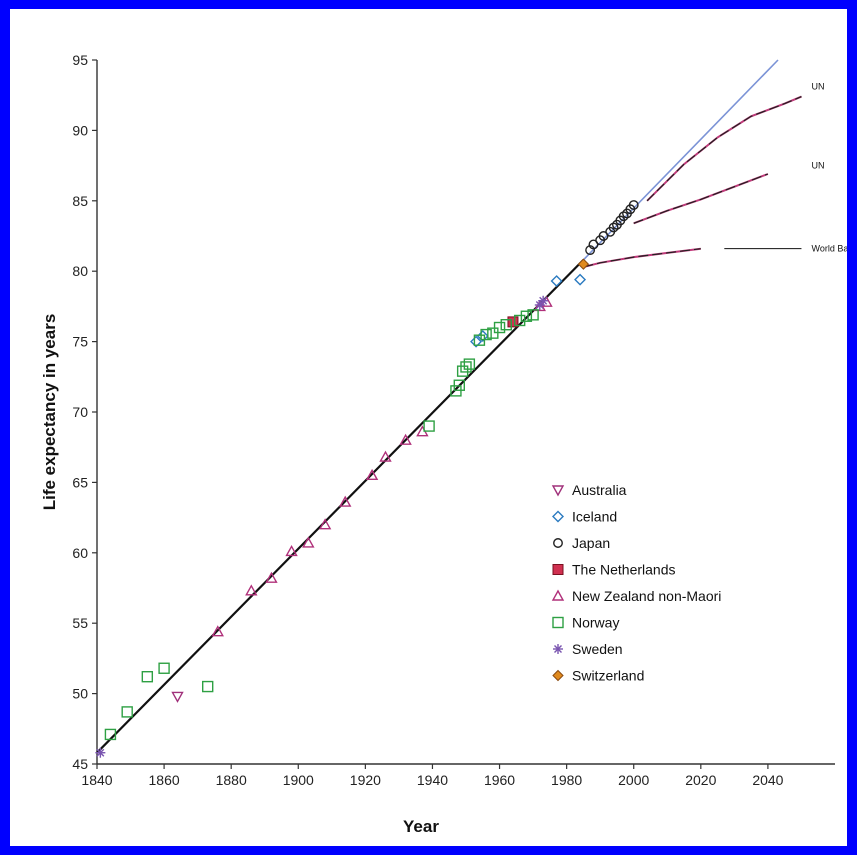 This screenshot has width=857, height=855. Describe the element at coordinates (829, 249) in the screenshot. I see `projection-label-worldbank-un: World Bank, UN` at that location.